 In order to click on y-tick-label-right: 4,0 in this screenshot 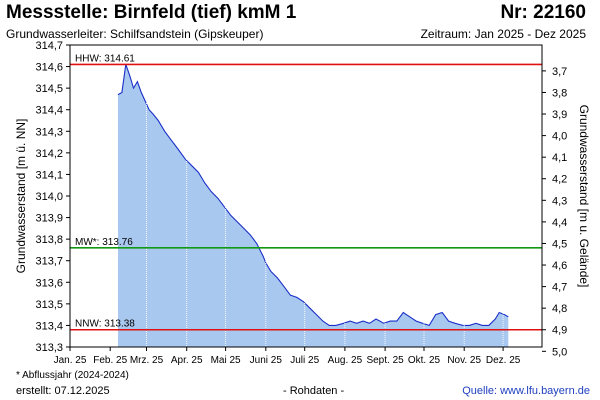, I will do `click(559, 137)`.